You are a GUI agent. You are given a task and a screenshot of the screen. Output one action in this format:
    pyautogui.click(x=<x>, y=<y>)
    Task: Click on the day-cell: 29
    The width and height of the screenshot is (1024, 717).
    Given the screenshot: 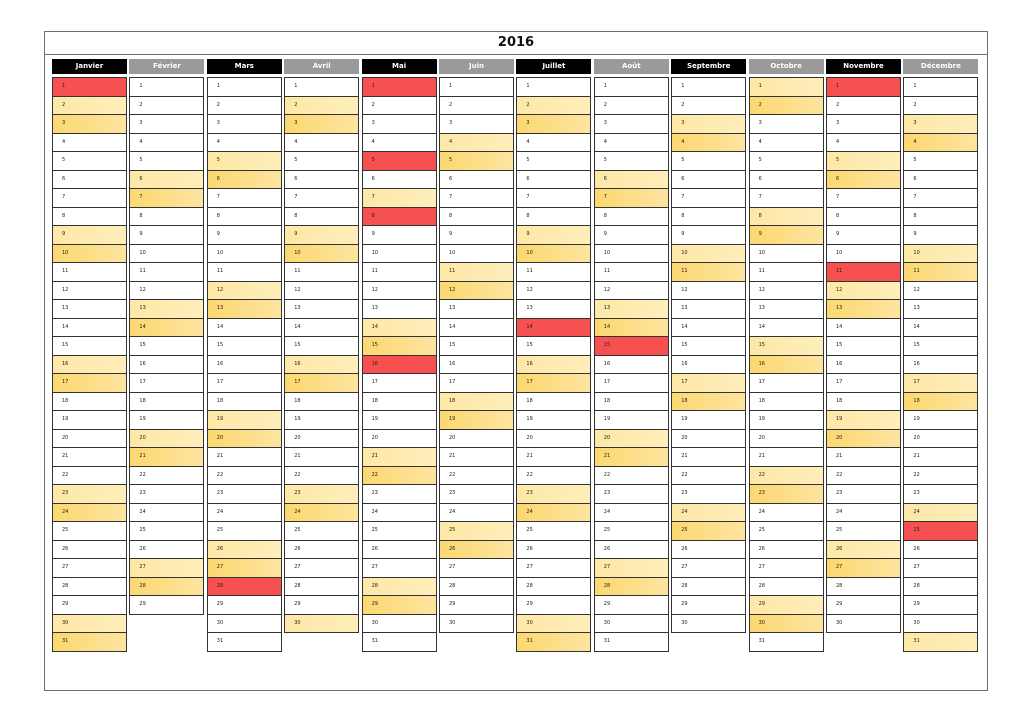 What is the action you would take?
    pyautogui.click(x=941, y=605)
    